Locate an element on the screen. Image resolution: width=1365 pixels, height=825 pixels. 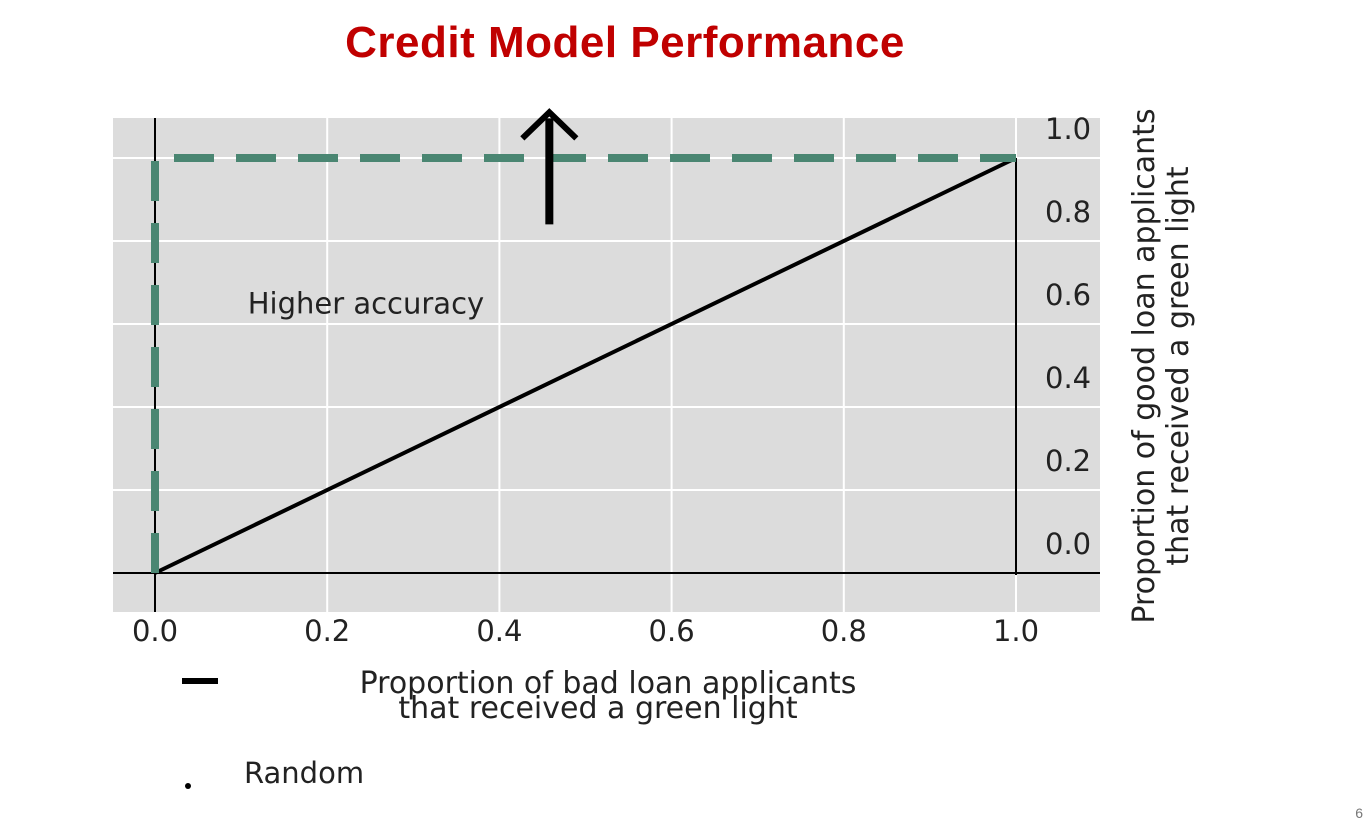
y-tick-label: 1.0 is located at coordinates (1068, 129).